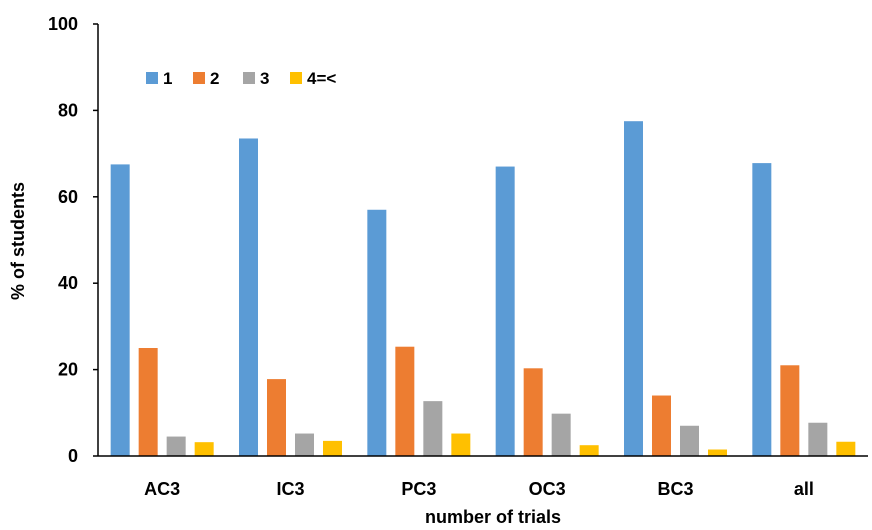 The image size is (872, 530). Describe the element at coordinates (214, 78) in the screenshot. I see `legend-label: 2` at that location.